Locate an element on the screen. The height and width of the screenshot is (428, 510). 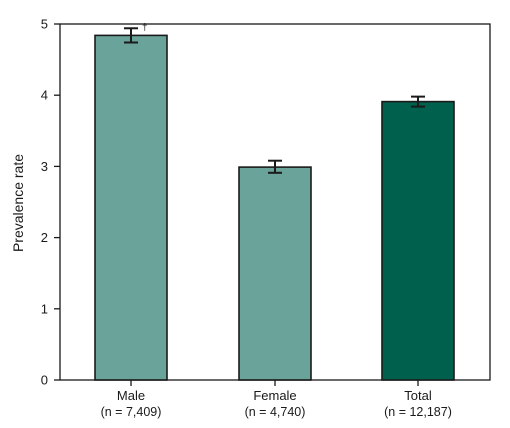
error-bar-total is located at coordinates (418, 101).